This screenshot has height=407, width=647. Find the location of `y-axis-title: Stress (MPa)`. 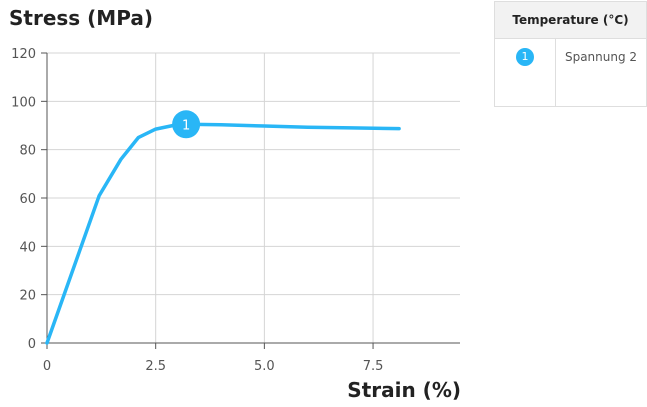

y-axis-title: Stress (MPa) is located at coordinates (81, 18).